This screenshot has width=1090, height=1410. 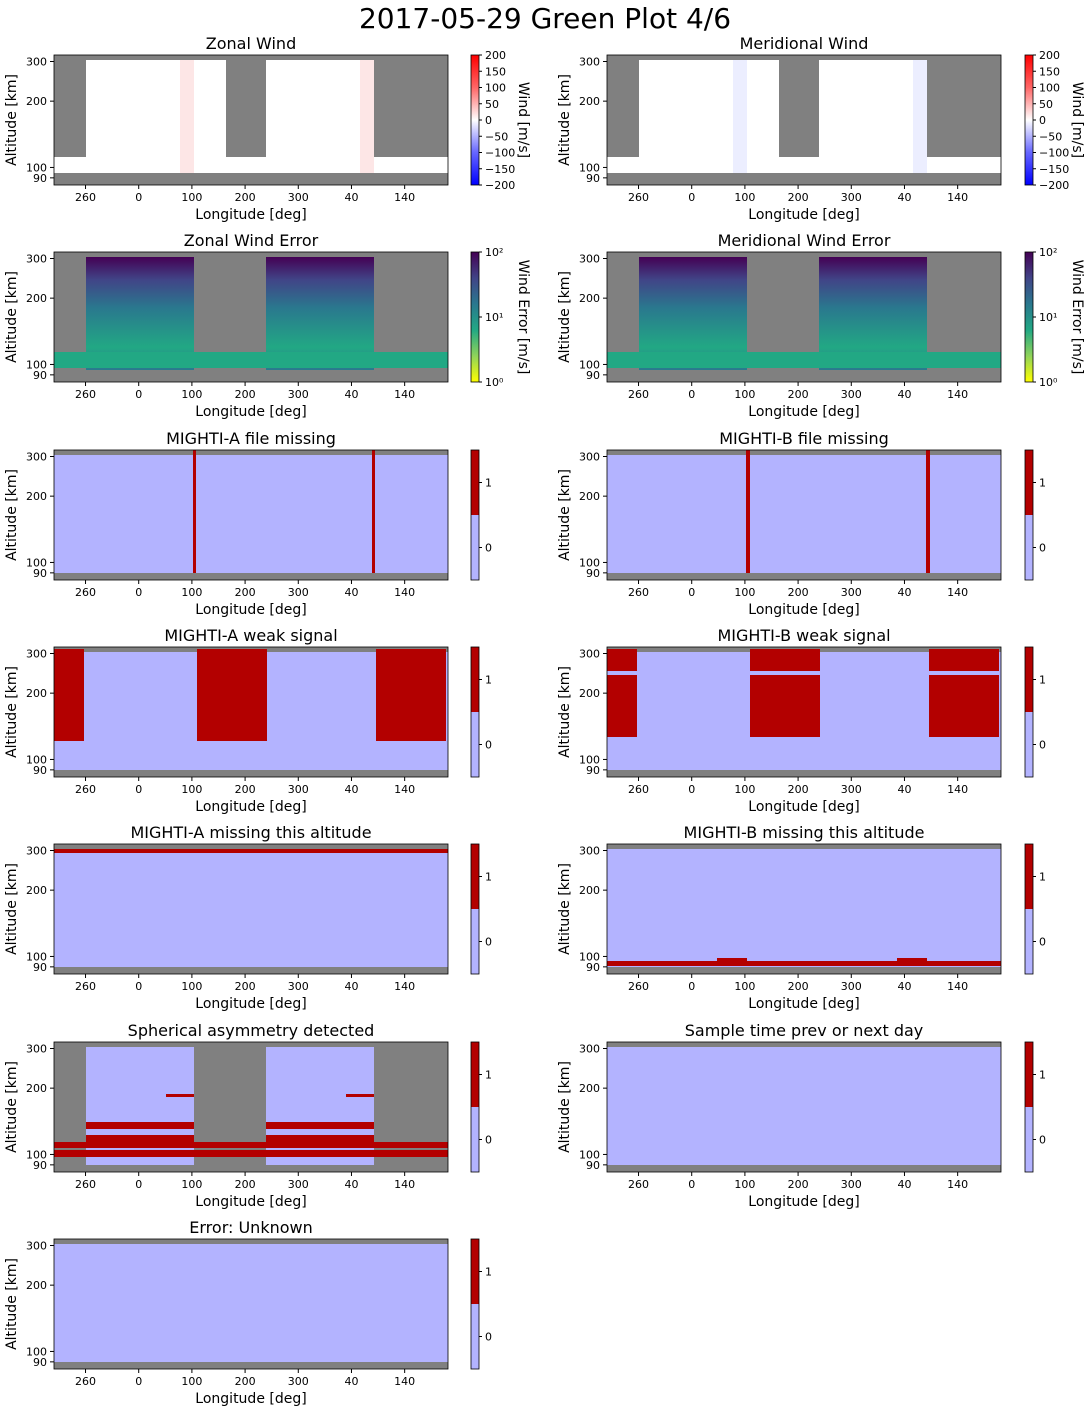 What do you see at coordinates (803, 635) in the screenshot?
I see `subplot-title: MIGHTI-B weak signal` at bounding box center [803, 635].